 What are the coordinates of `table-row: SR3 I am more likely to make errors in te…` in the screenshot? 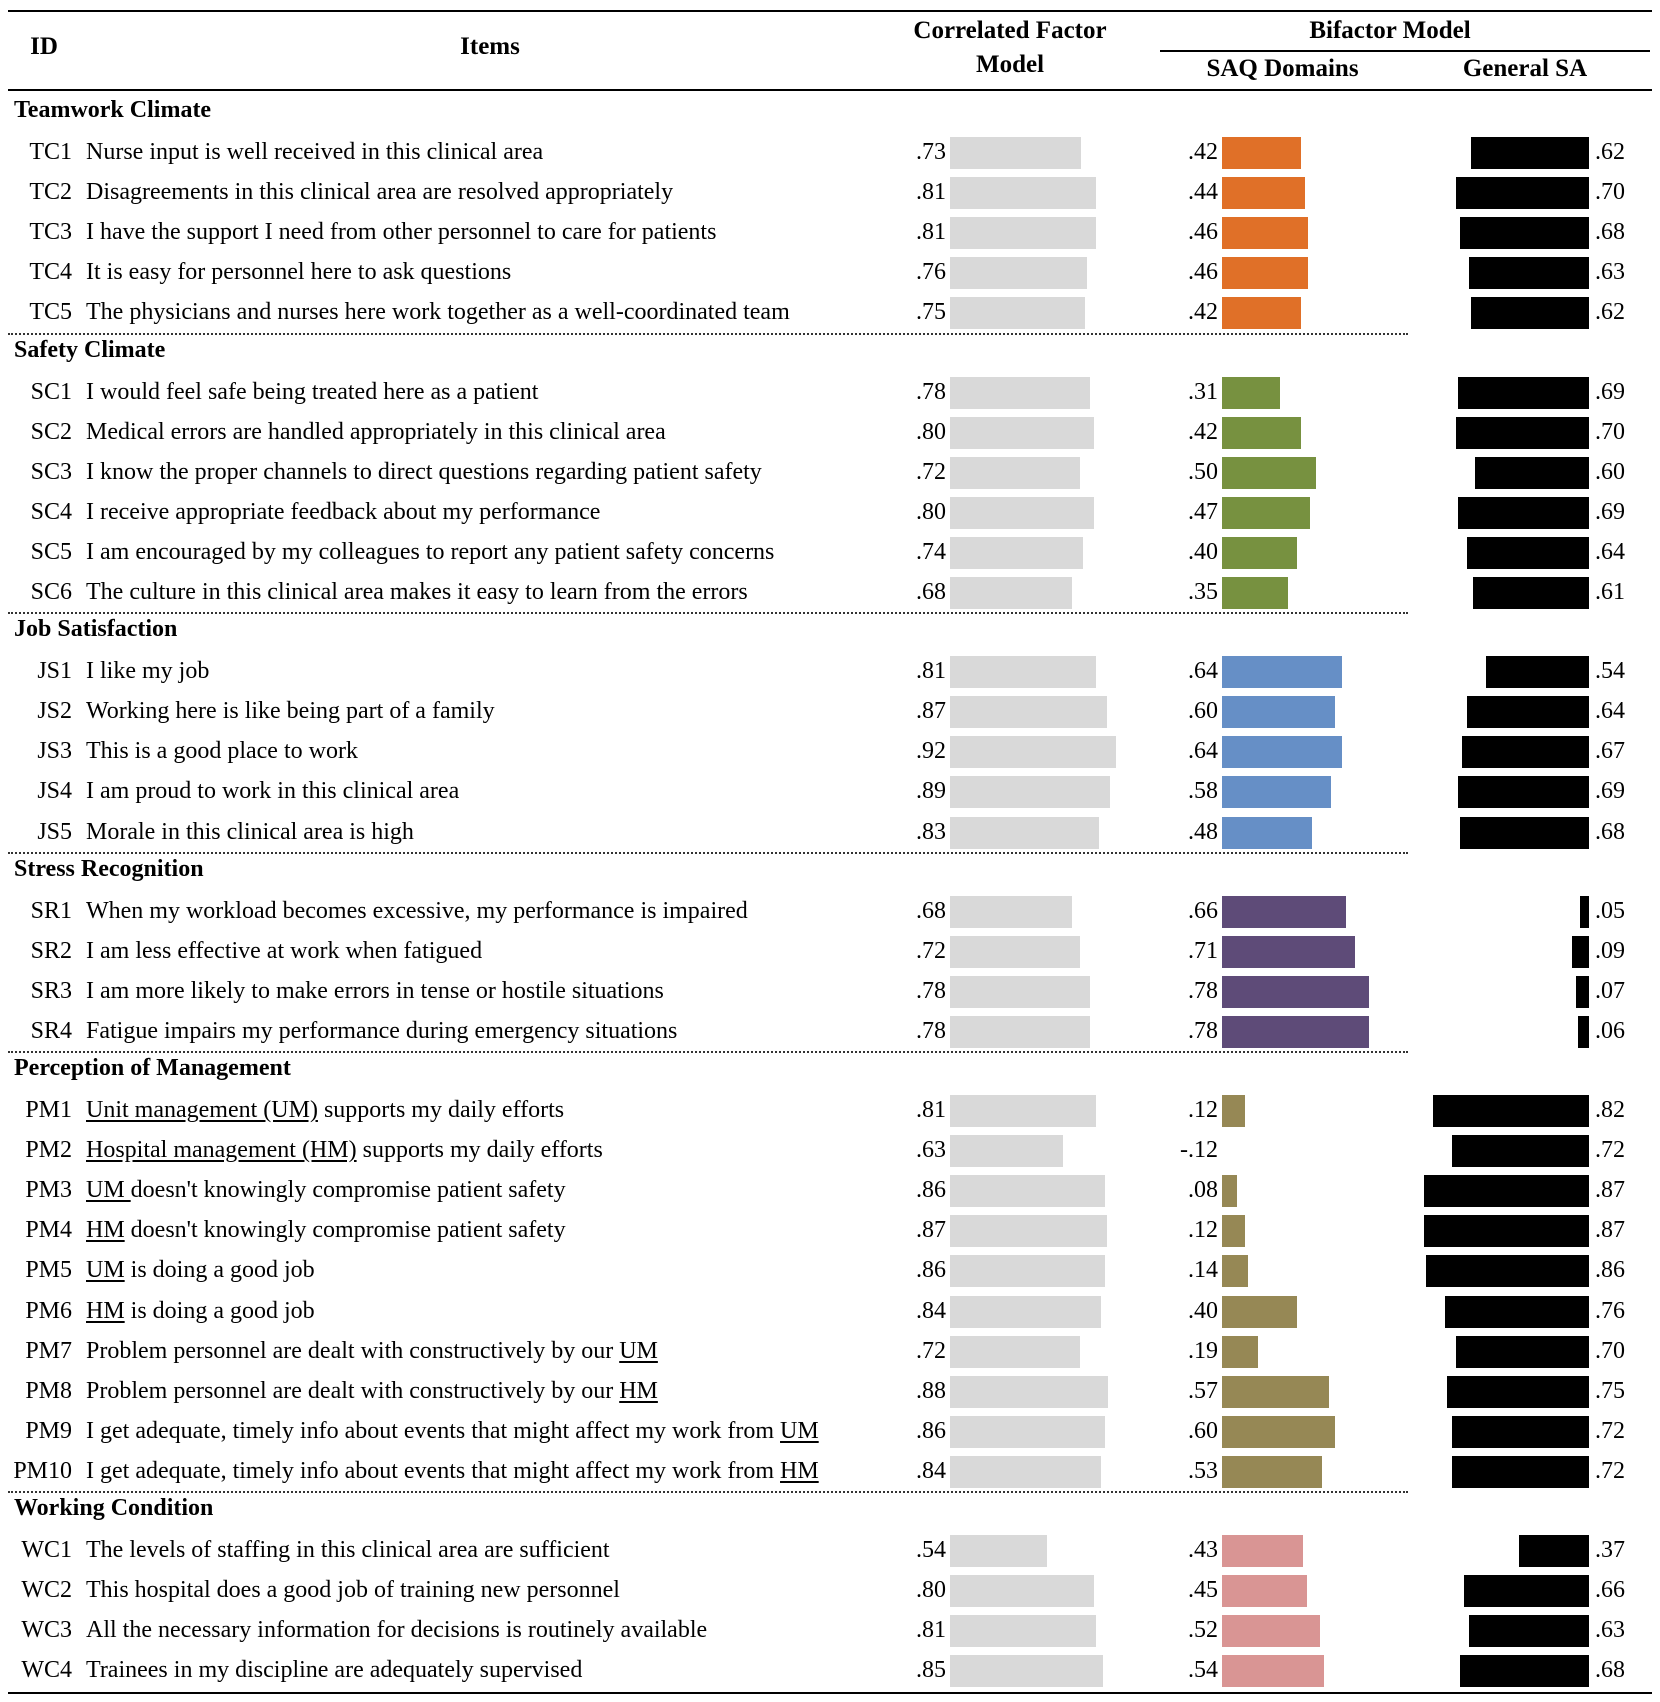 It's located at (830, 991).